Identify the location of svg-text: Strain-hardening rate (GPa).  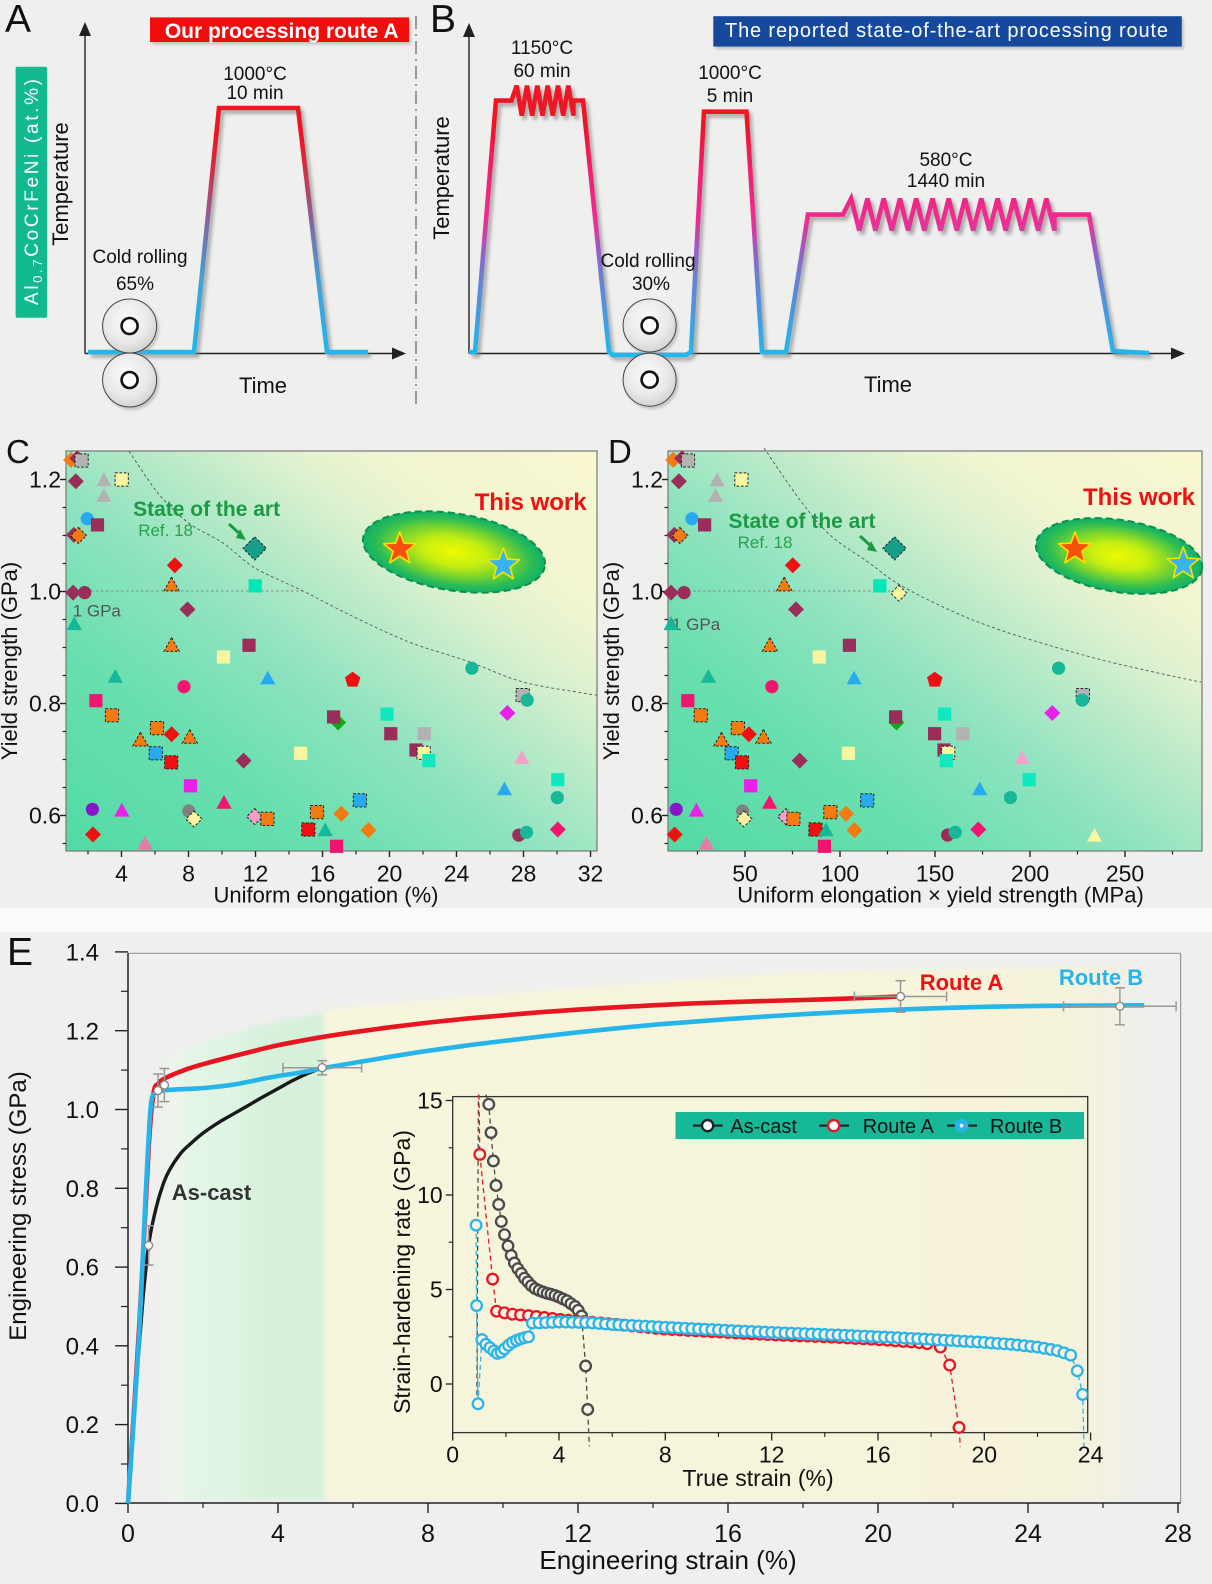
(402, 1272).